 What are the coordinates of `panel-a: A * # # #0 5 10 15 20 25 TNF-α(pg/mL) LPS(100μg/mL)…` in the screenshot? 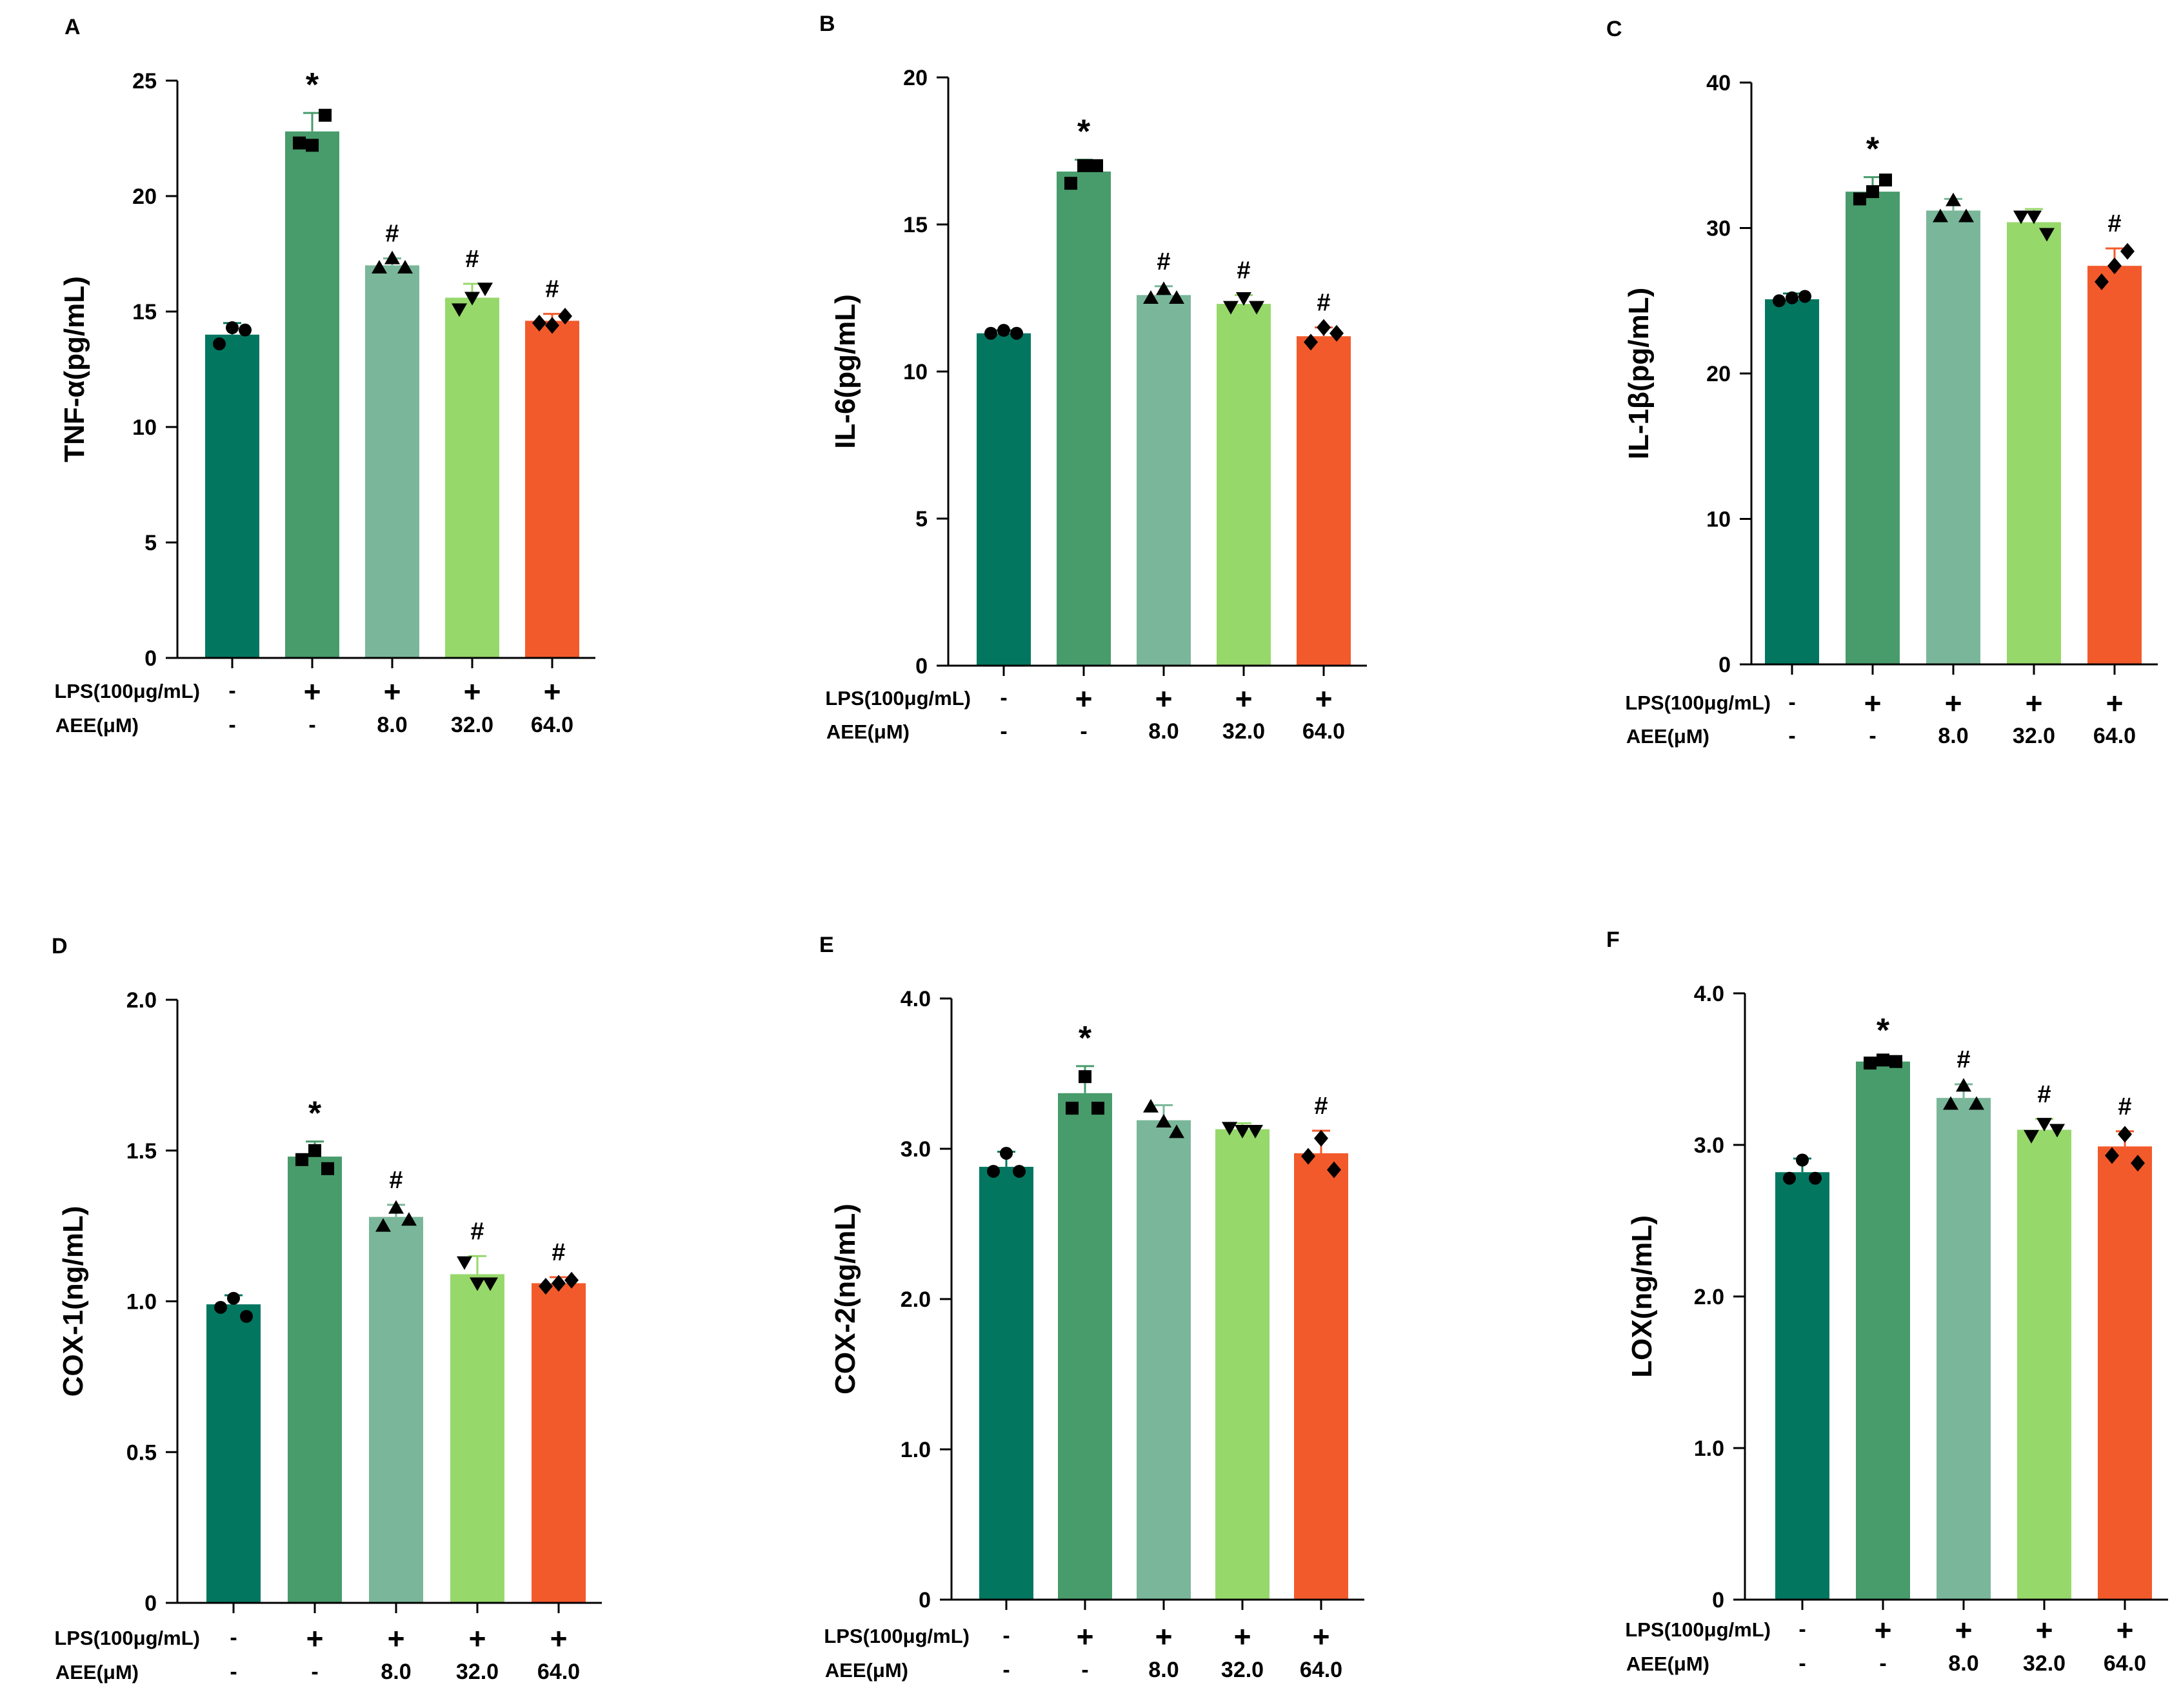 It's located at (324, 376).